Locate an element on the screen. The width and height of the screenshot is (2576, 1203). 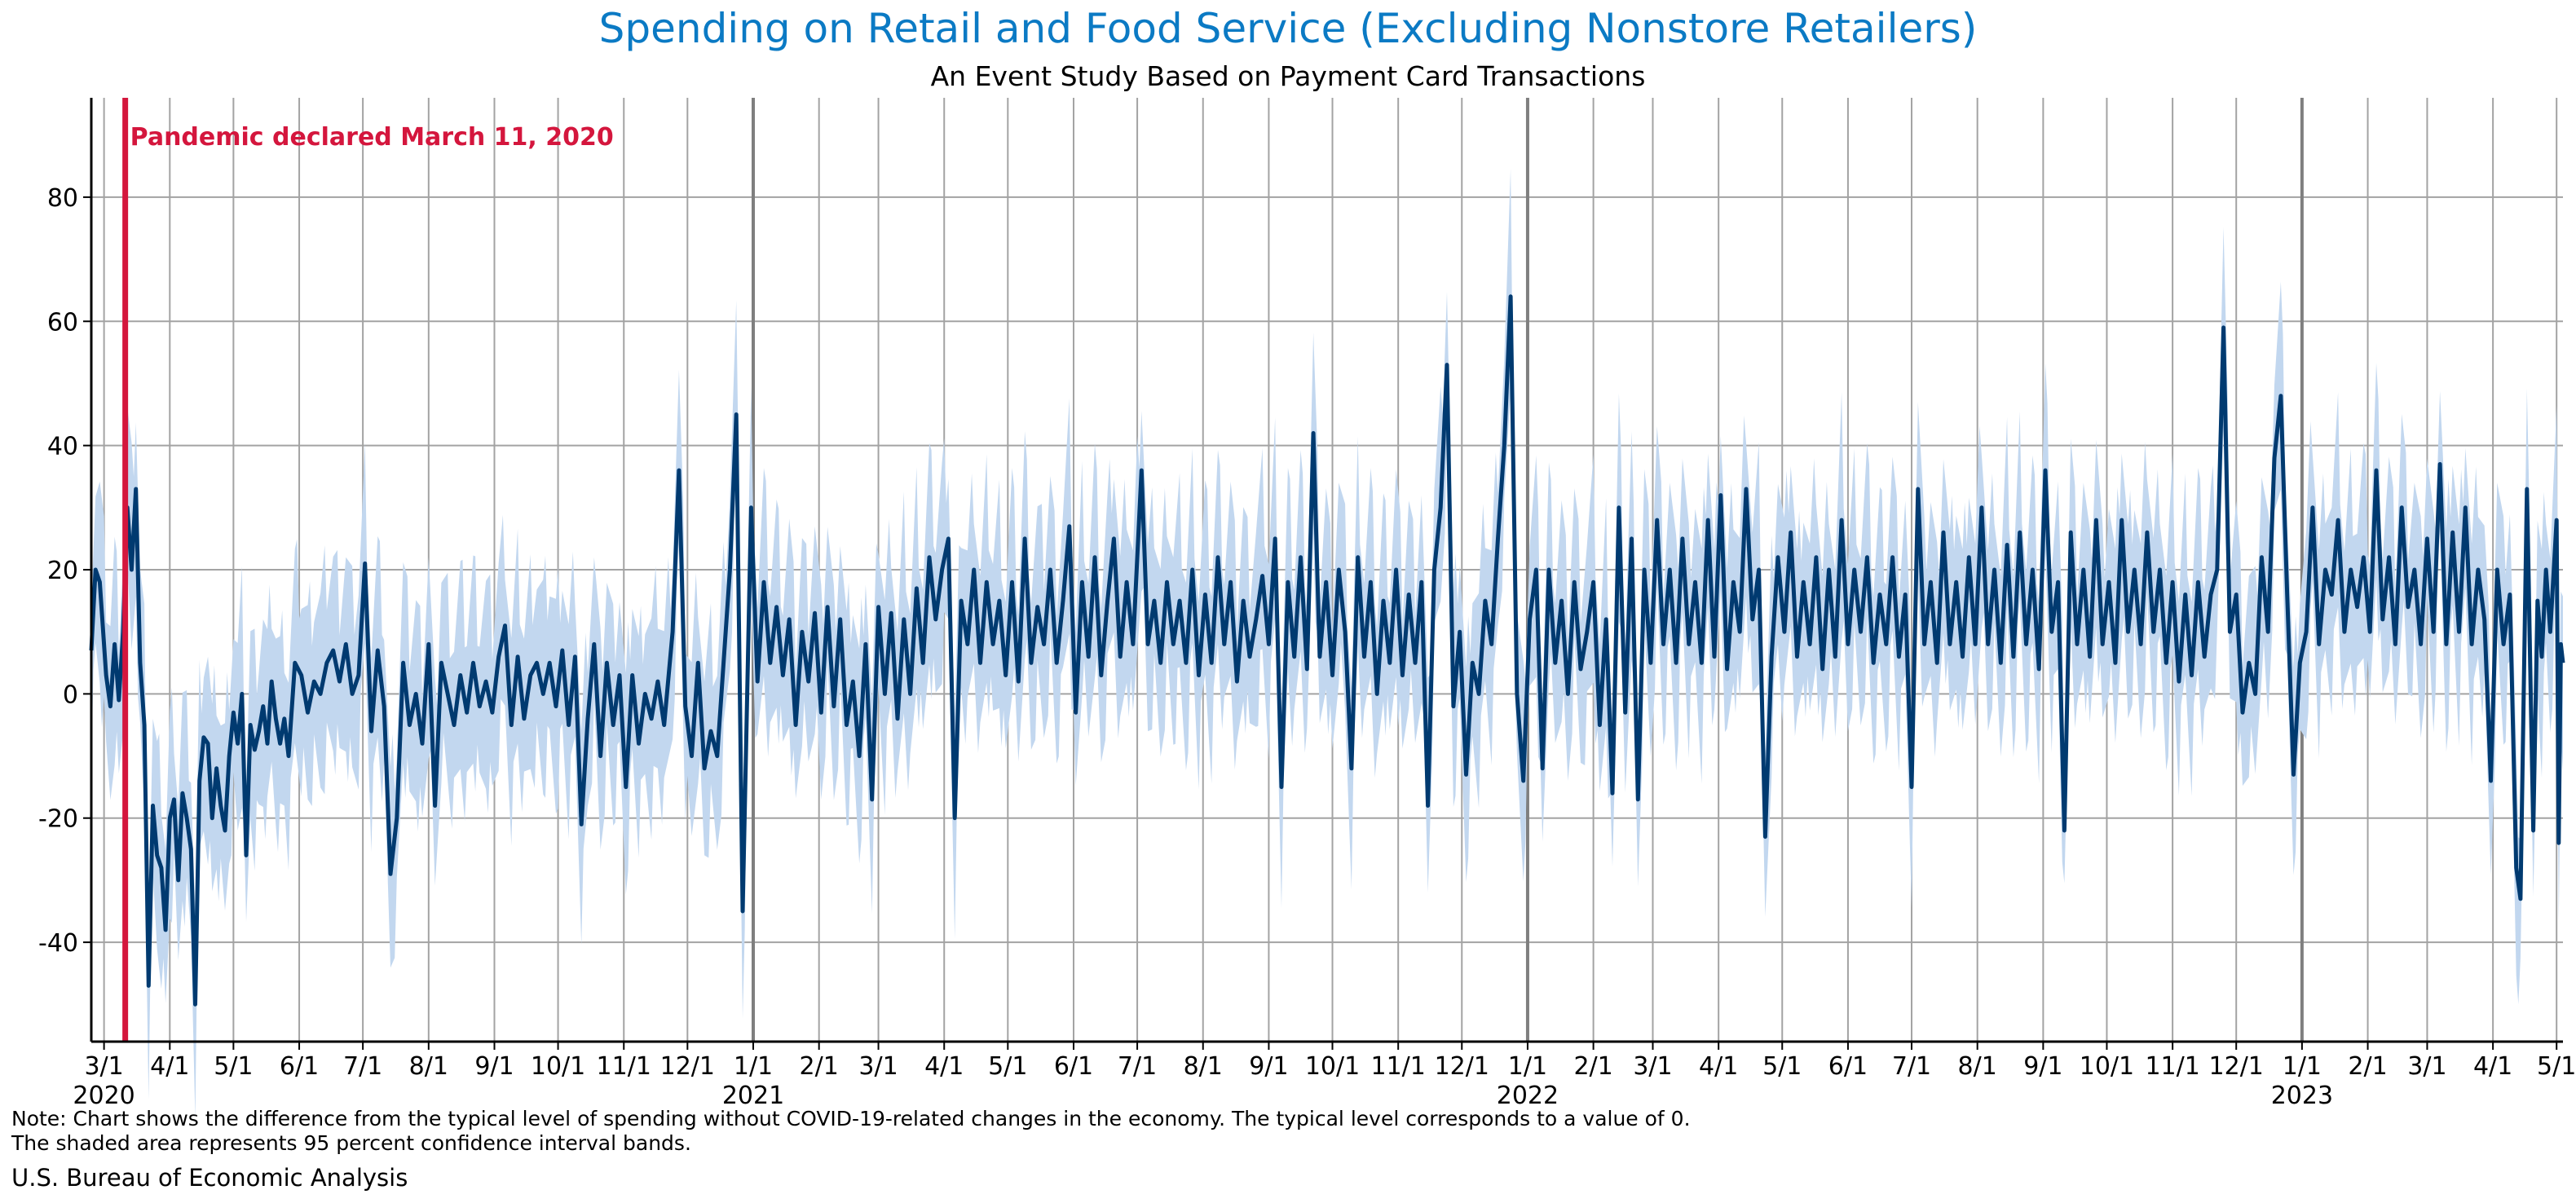
x-year-label: 2023 is located at coordinates (2302, 1096).